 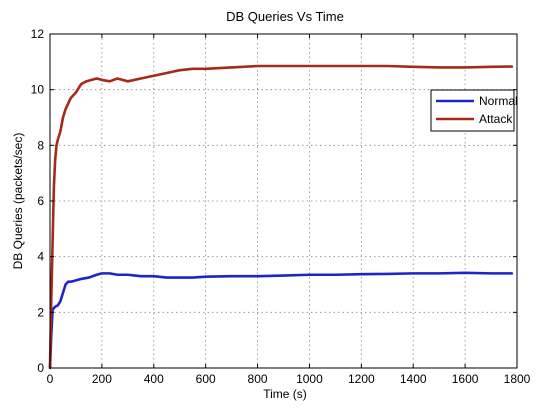 What do you see at coordinates (40, 368) in the screenshot?
I see `y-tick-label: 0` at bounding box center [40, 368].